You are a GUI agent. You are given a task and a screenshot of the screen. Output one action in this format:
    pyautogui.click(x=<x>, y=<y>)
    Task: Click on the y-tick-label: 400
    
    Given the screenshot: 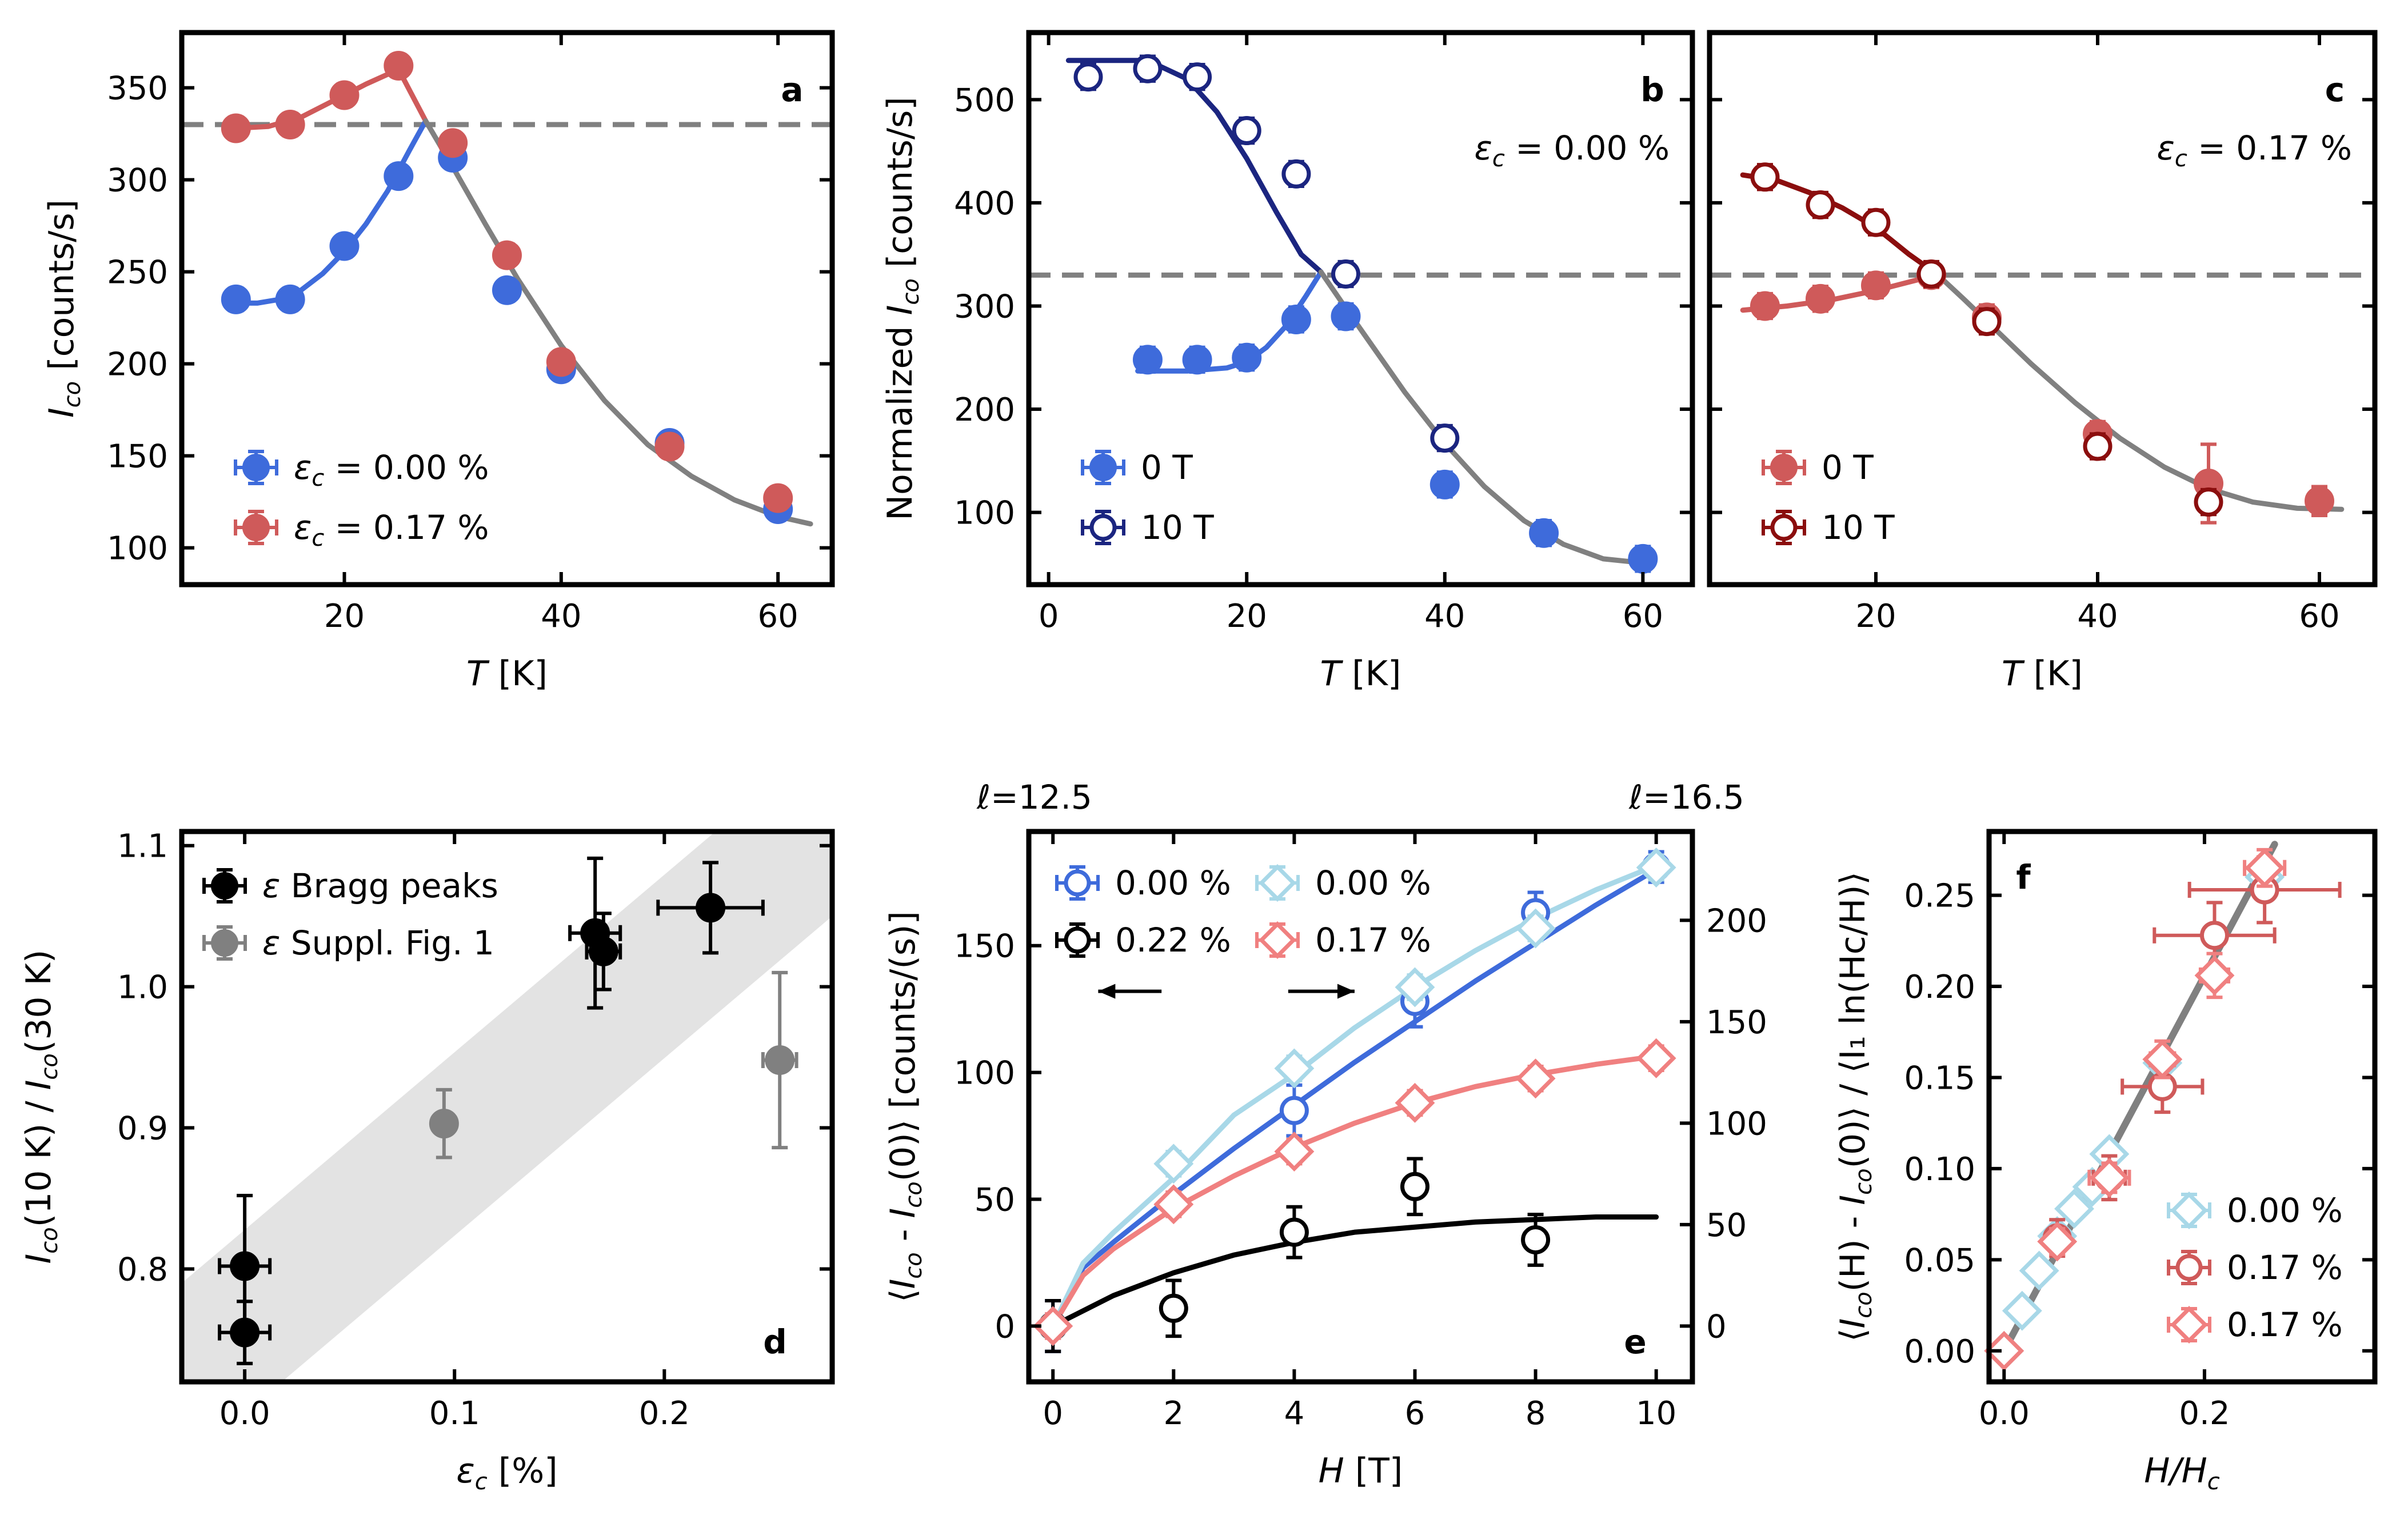 What is the action you would take?
    pyautogui.click(x=984, y=203)
    